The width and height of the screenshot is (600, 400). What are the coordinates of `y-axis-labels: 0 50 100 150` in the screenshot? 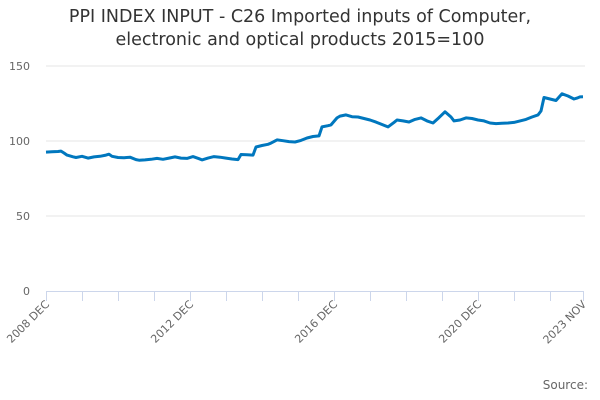 It's located at (19, 179).